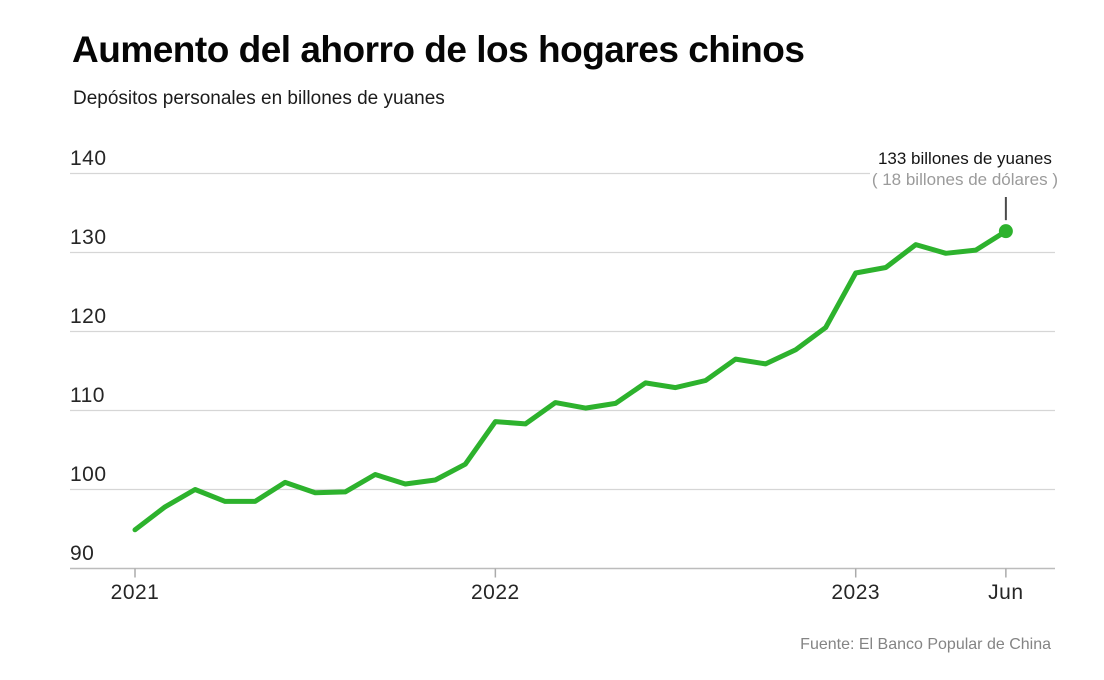  Describe the element at coordinates (87, 395) in the screenshot. I see `y-axis-label-110: 110` at that location.